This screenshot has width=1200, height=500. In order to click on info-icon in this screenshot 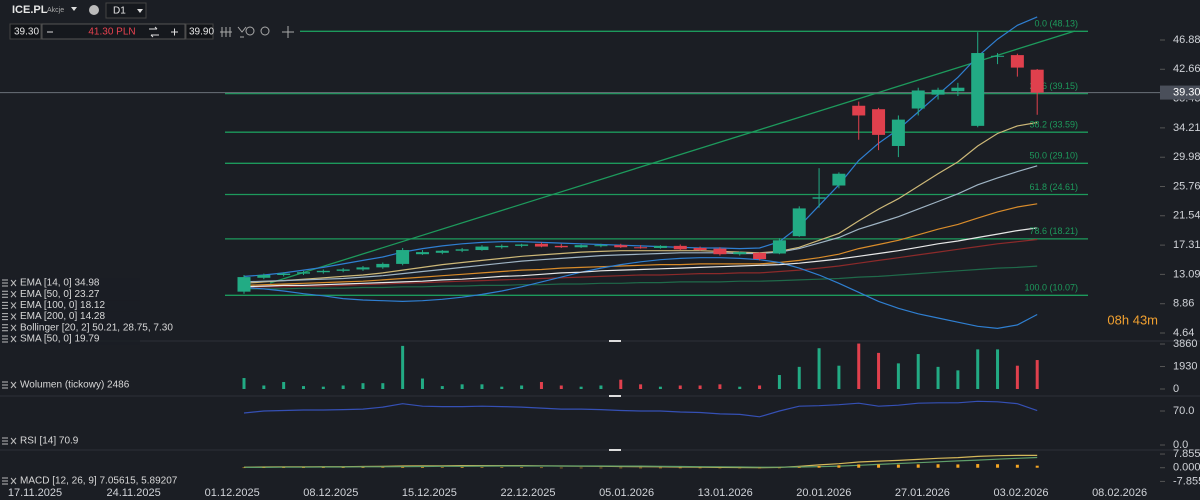, I will do `click(94, 10)`.